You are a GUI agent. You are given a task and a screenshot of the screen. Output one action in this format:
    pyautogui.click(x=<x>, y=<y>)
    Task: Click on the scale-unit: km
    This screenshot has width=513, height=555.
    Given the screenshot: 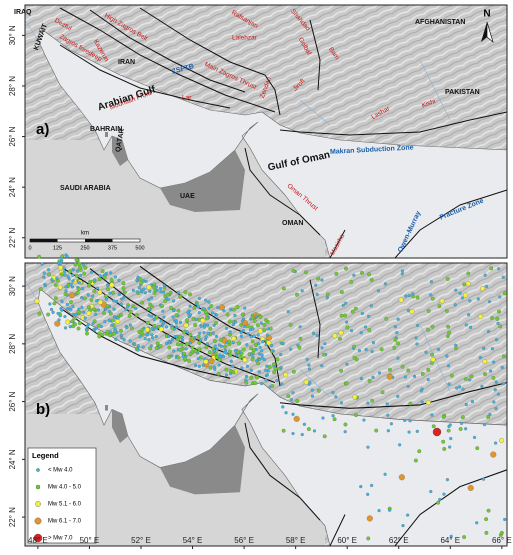 What is the action you would take?
    pyautogui.click(x=85, y=234)
    